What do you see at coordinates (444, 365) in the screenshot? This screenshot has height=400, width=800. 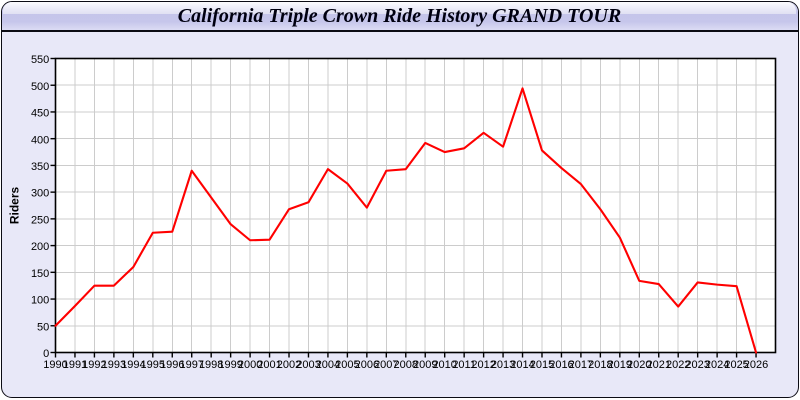 I see `svg-text: 2010` at bounding box center [444, 365].